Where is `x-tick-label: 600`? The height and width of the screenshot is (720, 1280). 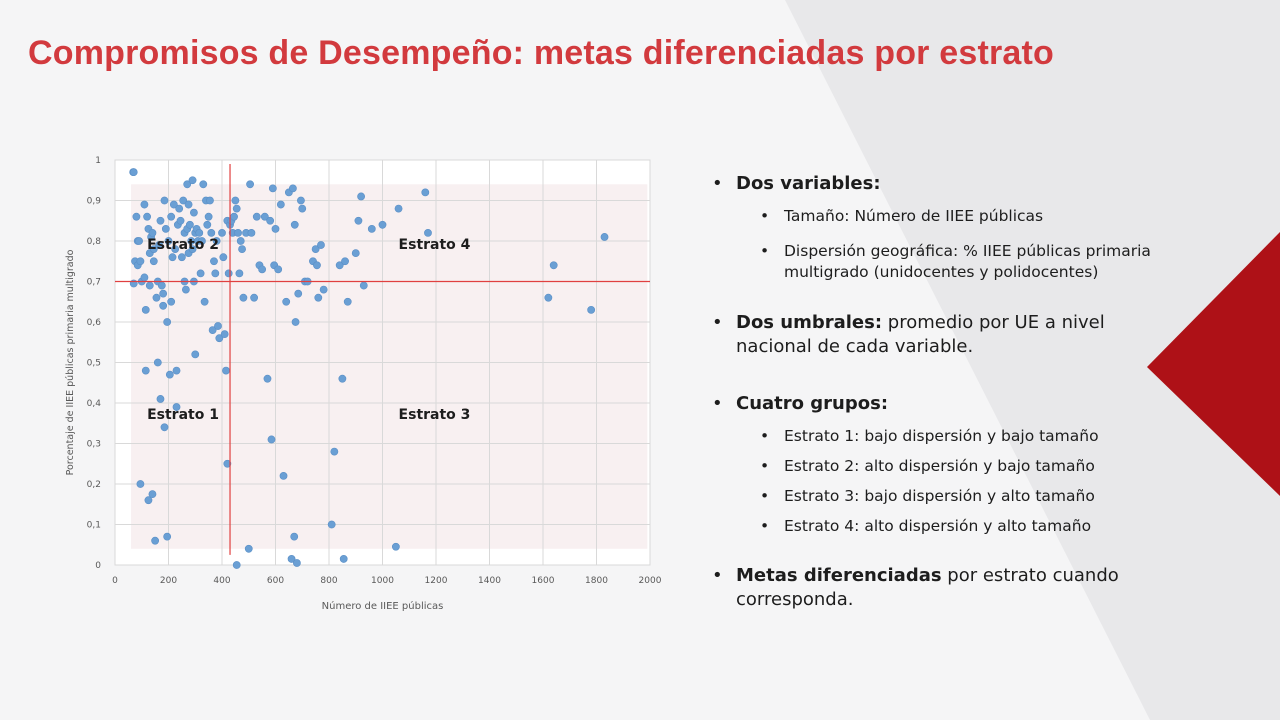 x-tick-label: 600 is located at coordinates (275, 581).